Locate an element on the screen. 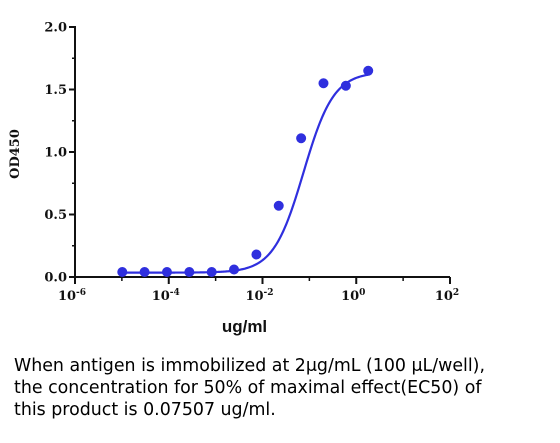 This screenshot has width=560, height=443. y-axis-label: OD450 is located at coordinates (15, 154).